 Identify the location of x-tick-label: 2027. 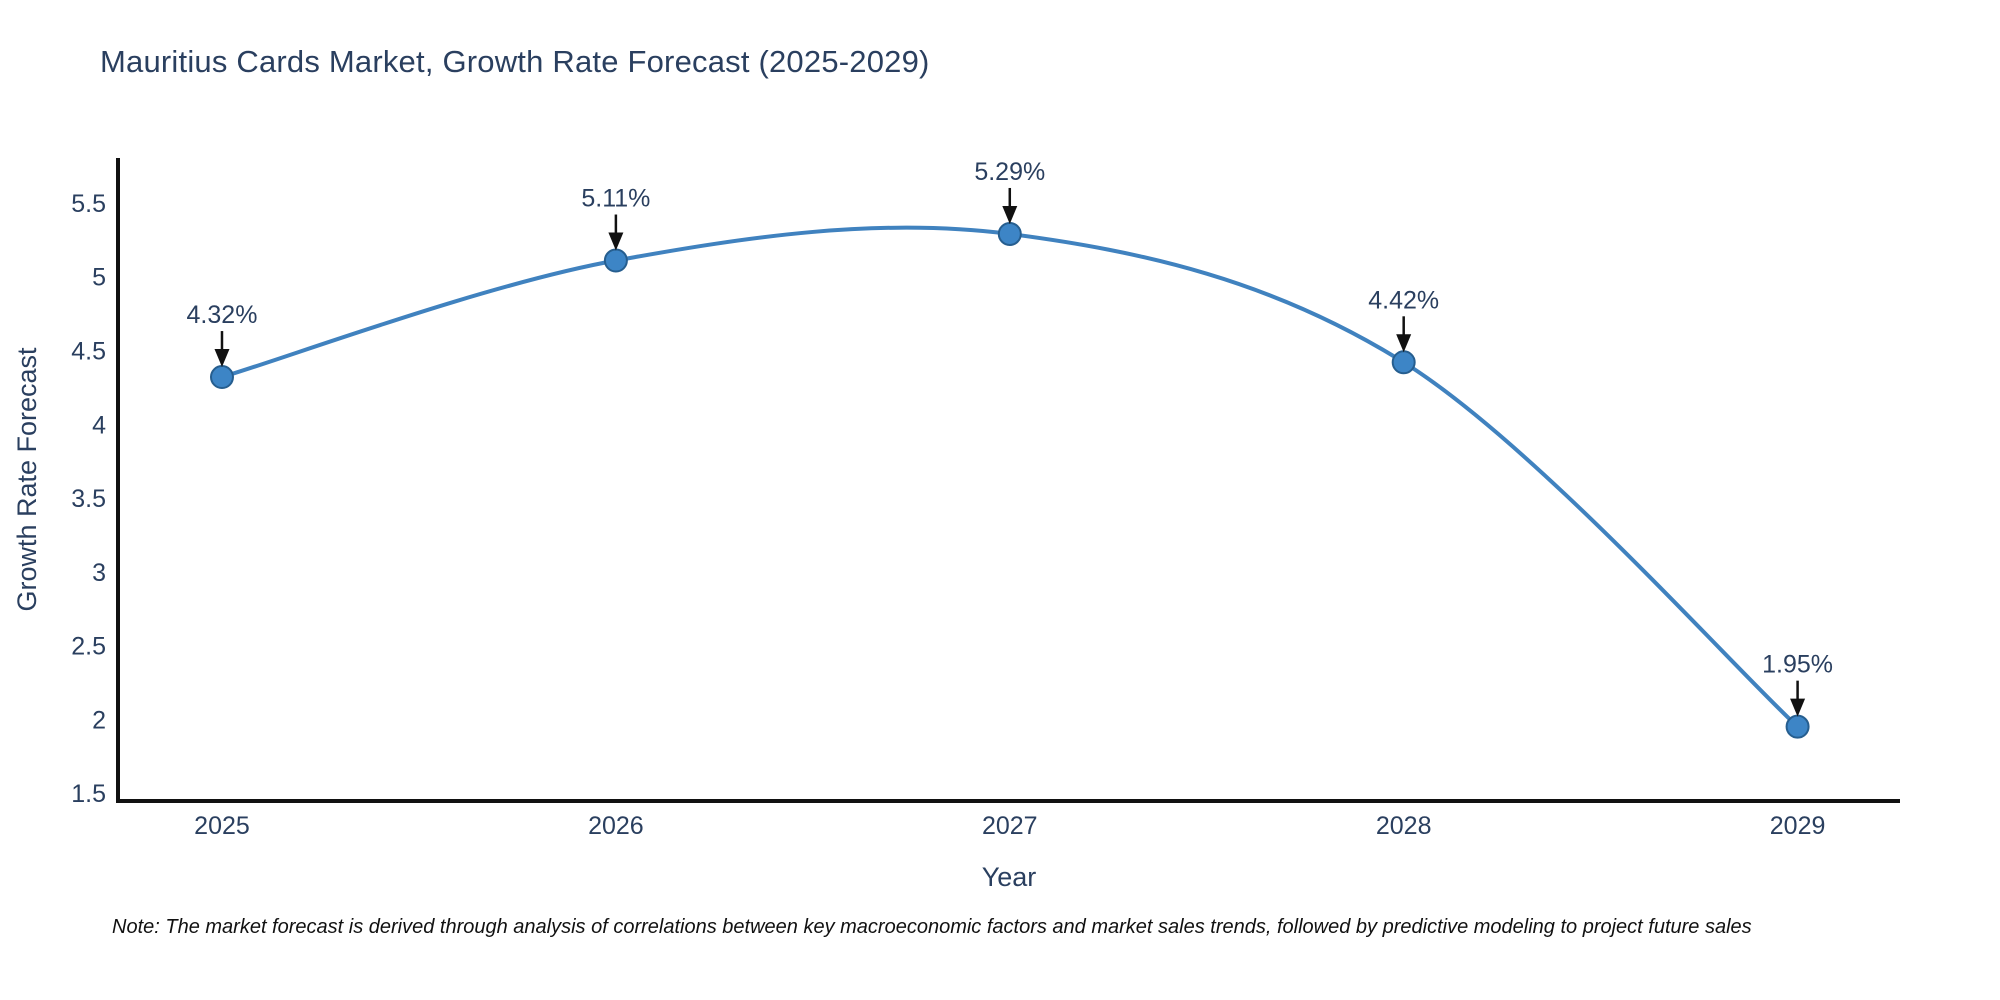
(1010, 826).